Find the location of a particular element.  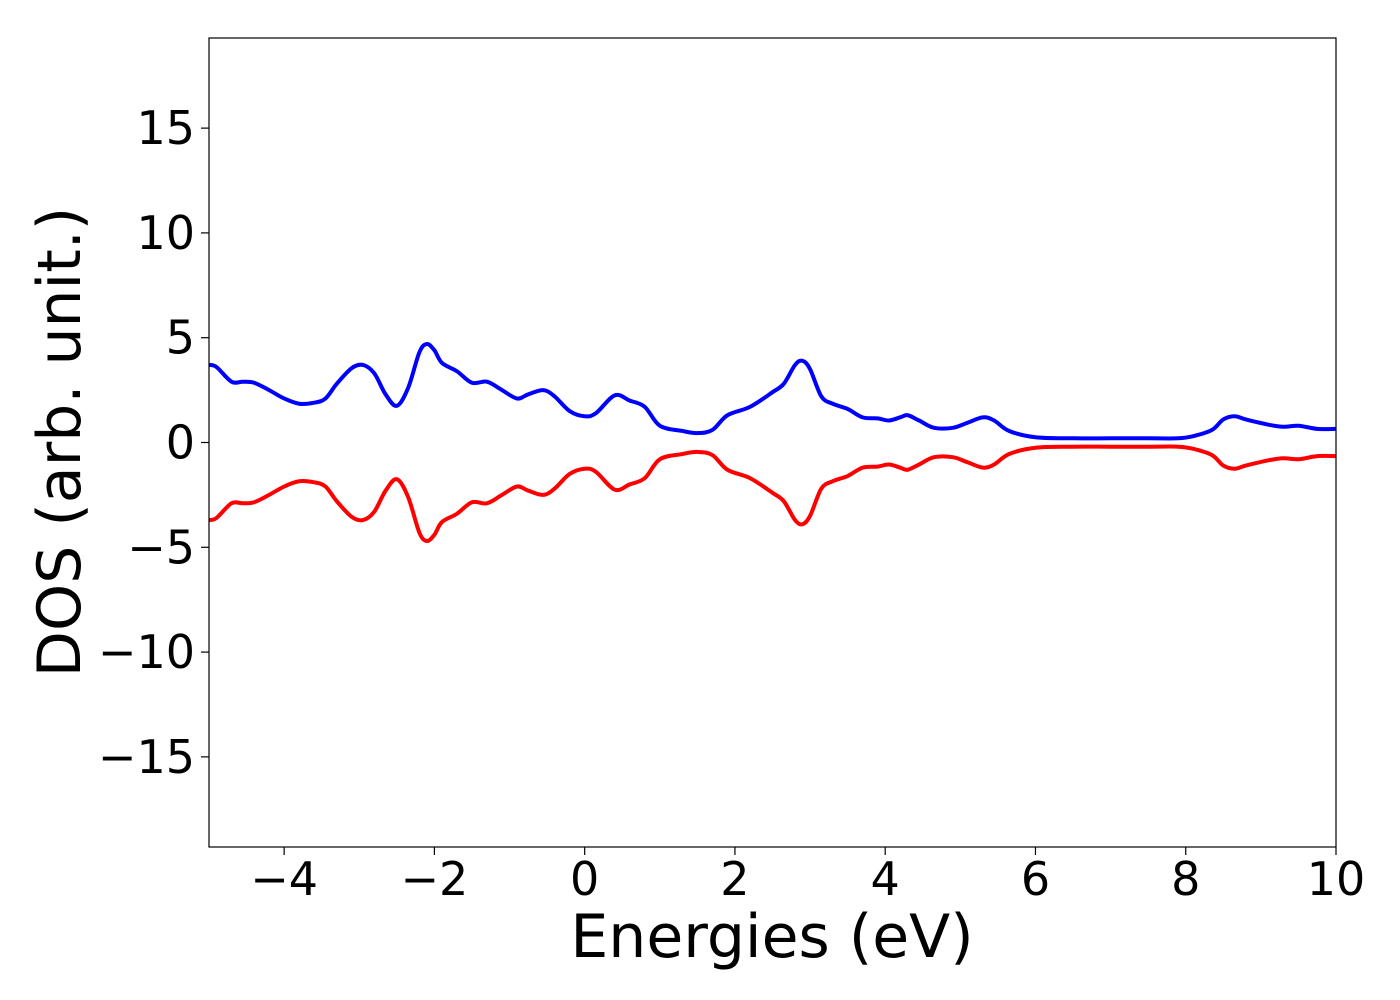

y-tick-label: 5 is located at coordinates (180, 338).